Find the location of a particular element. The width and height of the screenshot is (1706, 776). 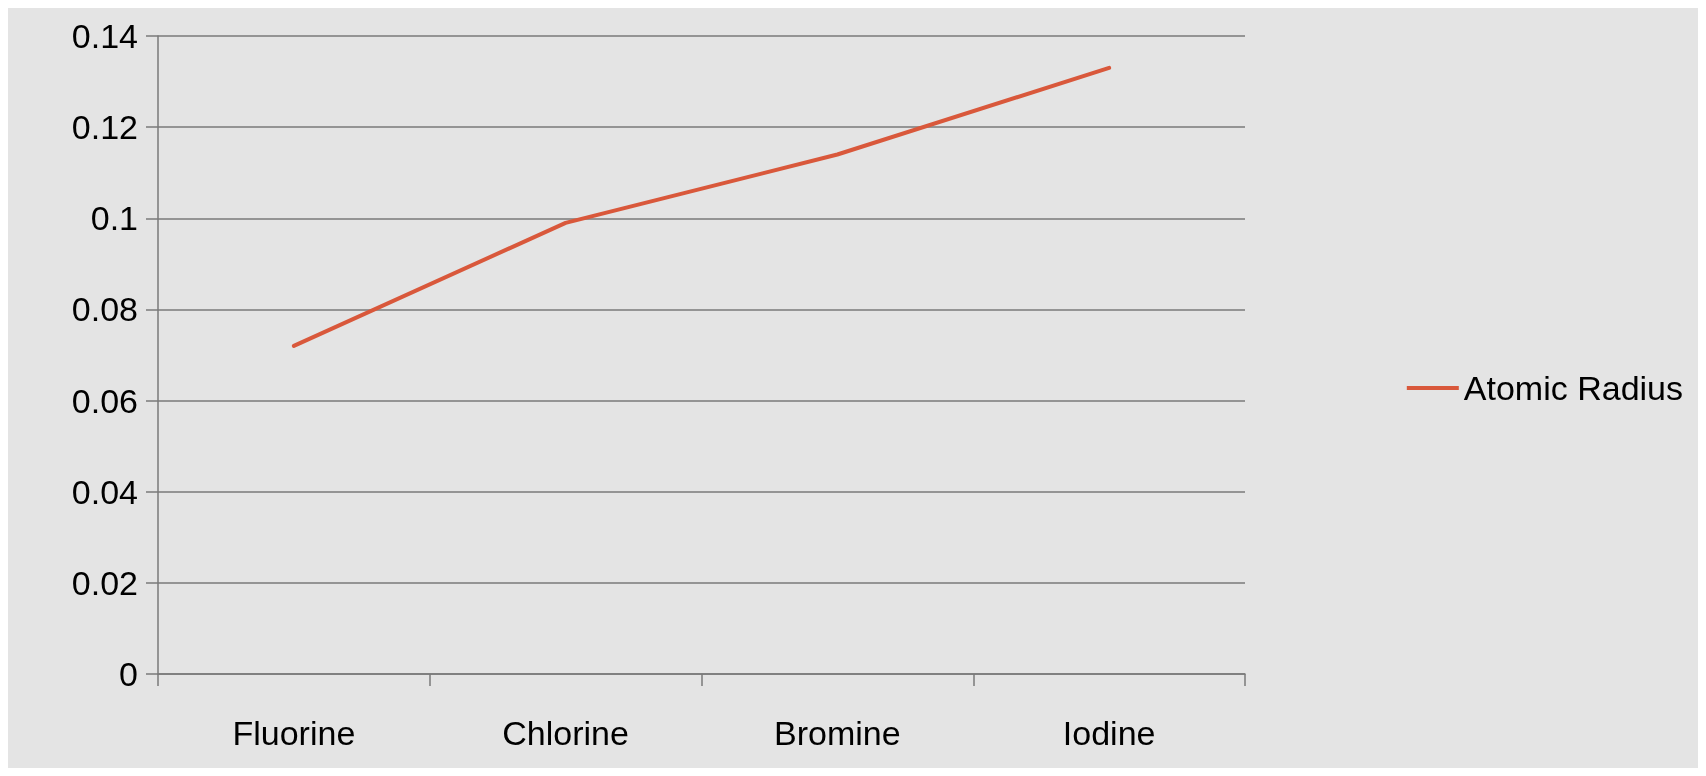

y-tick-label: 0.08 is located at coordinates (104, 309).